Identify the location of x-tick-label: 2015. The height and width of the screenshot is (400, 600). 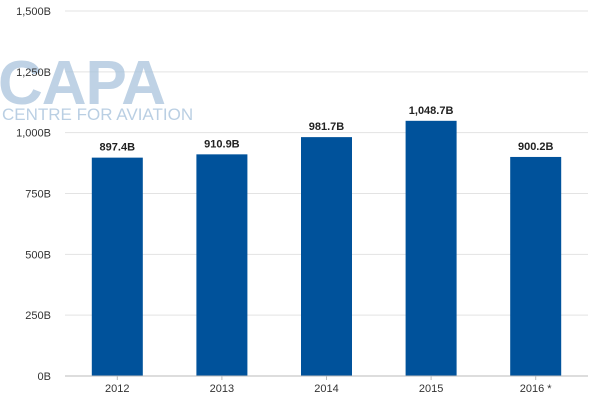
(431, 389).